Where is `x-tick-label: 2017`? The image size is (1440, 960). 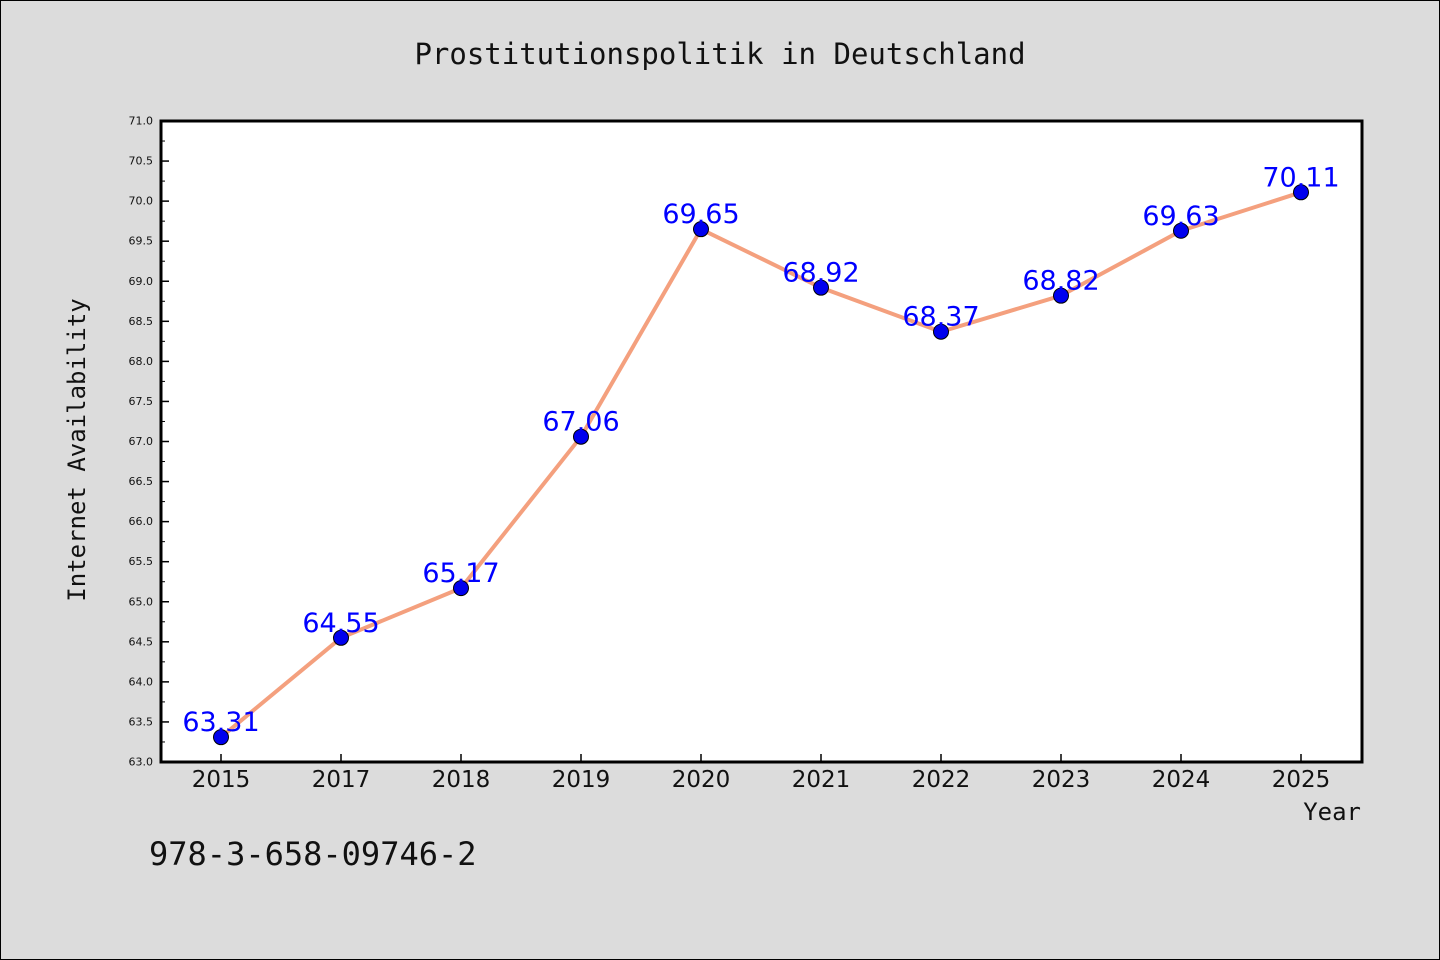
x-tick-label: 2017 is located at coordinates (341, 780).